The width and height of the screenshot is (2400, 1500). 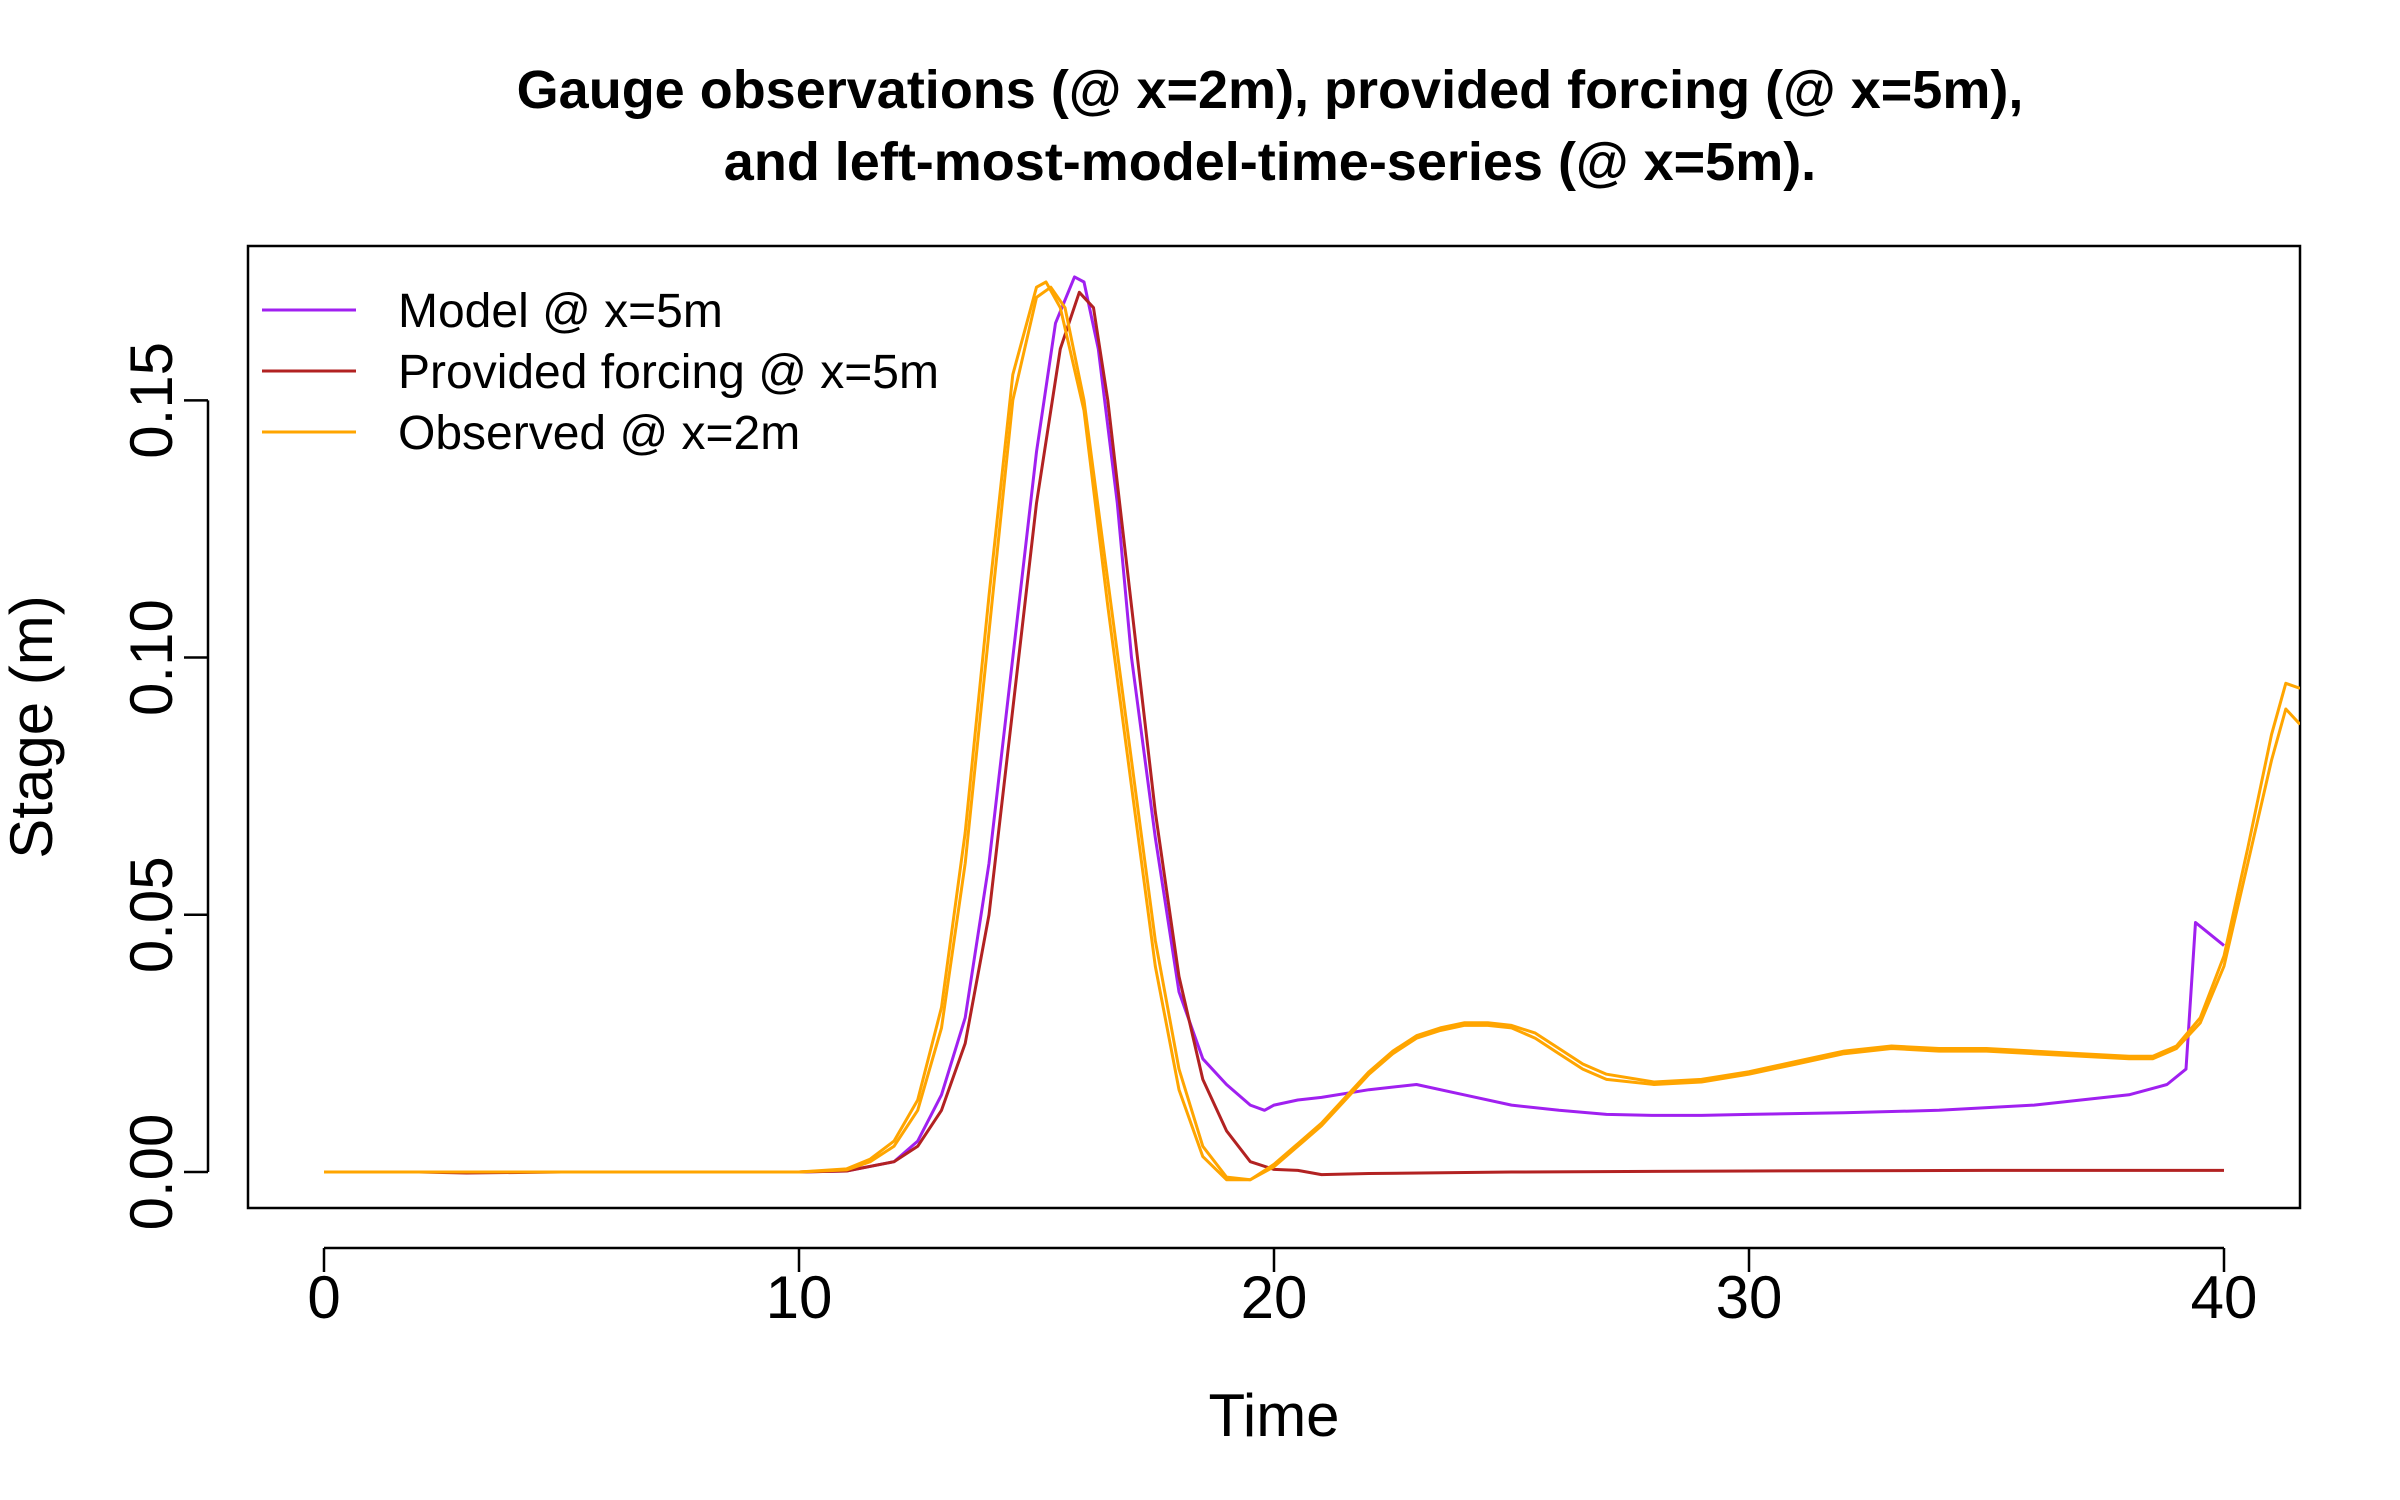 What do you see at coordinates (164, 786) in the screenshot?
I see `y-axis: 0.00 0.05 0.10 0.15` at bounding box center [164, 786].